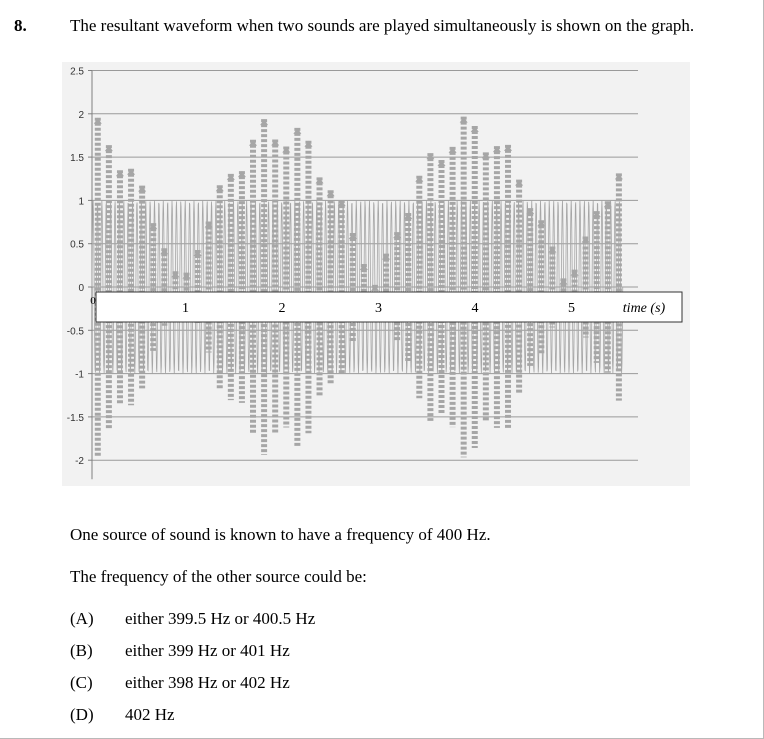  I want to click on option-letter: (A), so click(82, 618).